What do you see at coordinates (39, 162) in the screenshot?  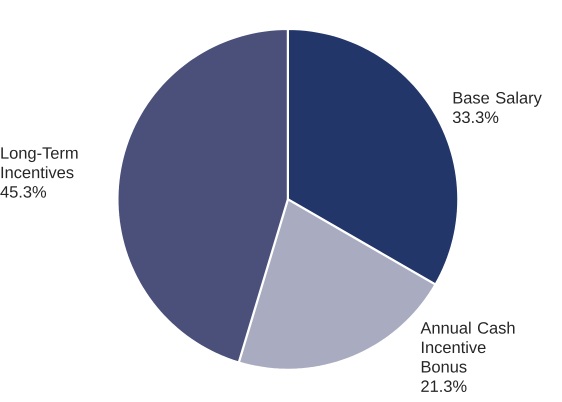 I see `slice-label: Long-Term Incentives` at bounding box center [39, 162].